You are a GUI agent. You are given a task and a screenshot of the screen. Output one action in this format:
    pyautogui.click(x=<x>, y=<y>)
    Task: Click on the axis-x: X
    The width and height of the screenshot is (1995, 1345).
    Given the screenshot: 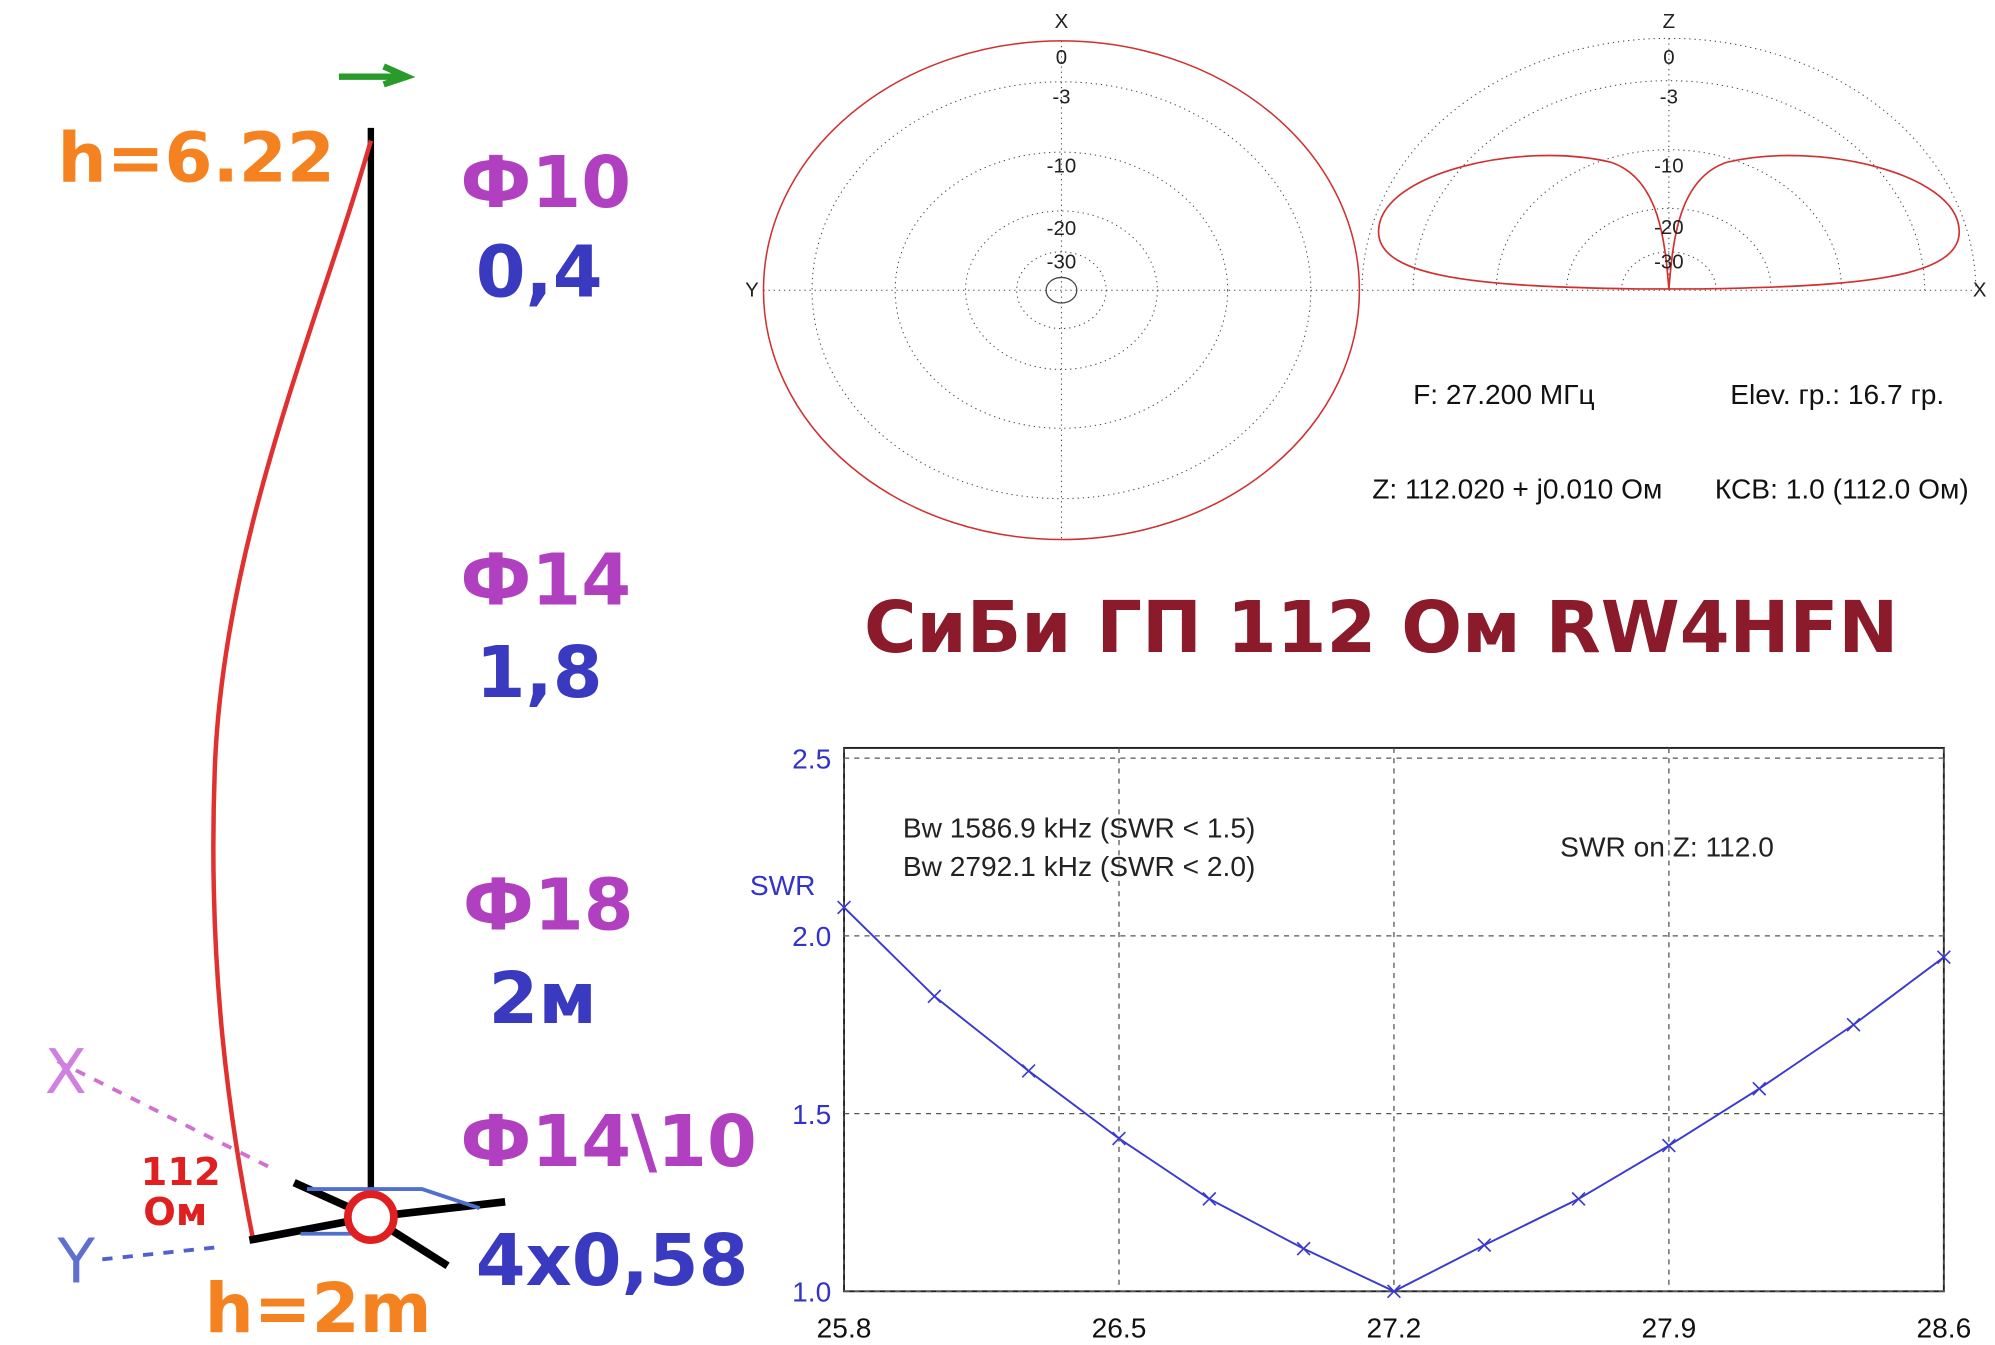 What is the action you would take?
    pyautogui.click(x=66, y=1072)
    